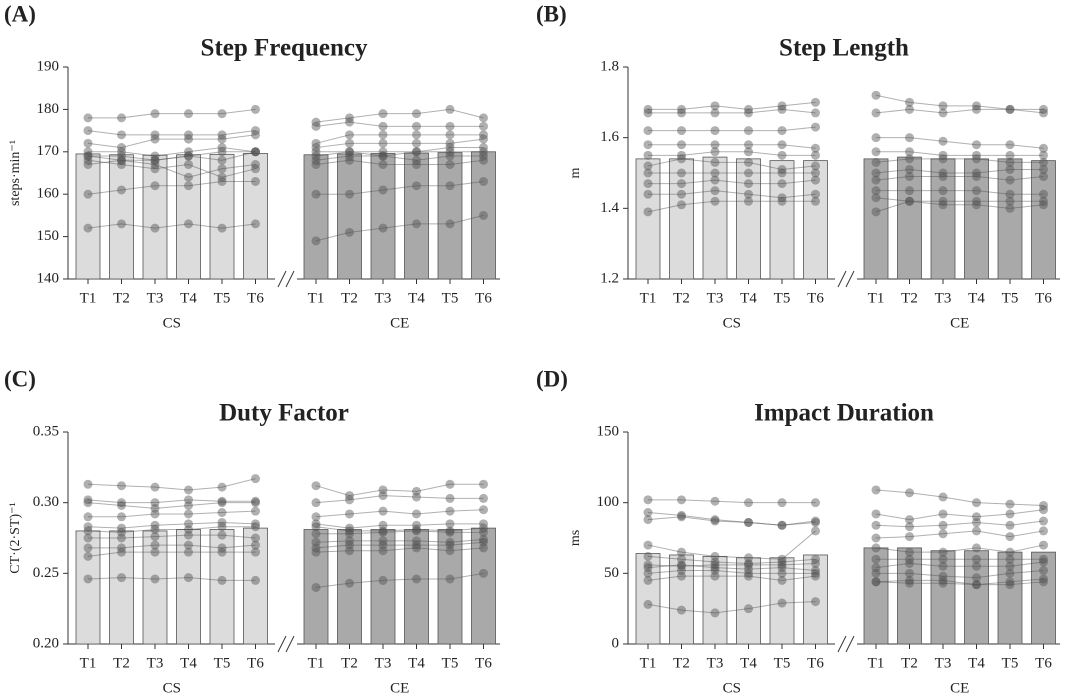 The width and height of the screenshot is (1065, 697). Describe the element at coordinates (46, 643) in the screenshot. I see `y-tick-label: 0.20` at that location.